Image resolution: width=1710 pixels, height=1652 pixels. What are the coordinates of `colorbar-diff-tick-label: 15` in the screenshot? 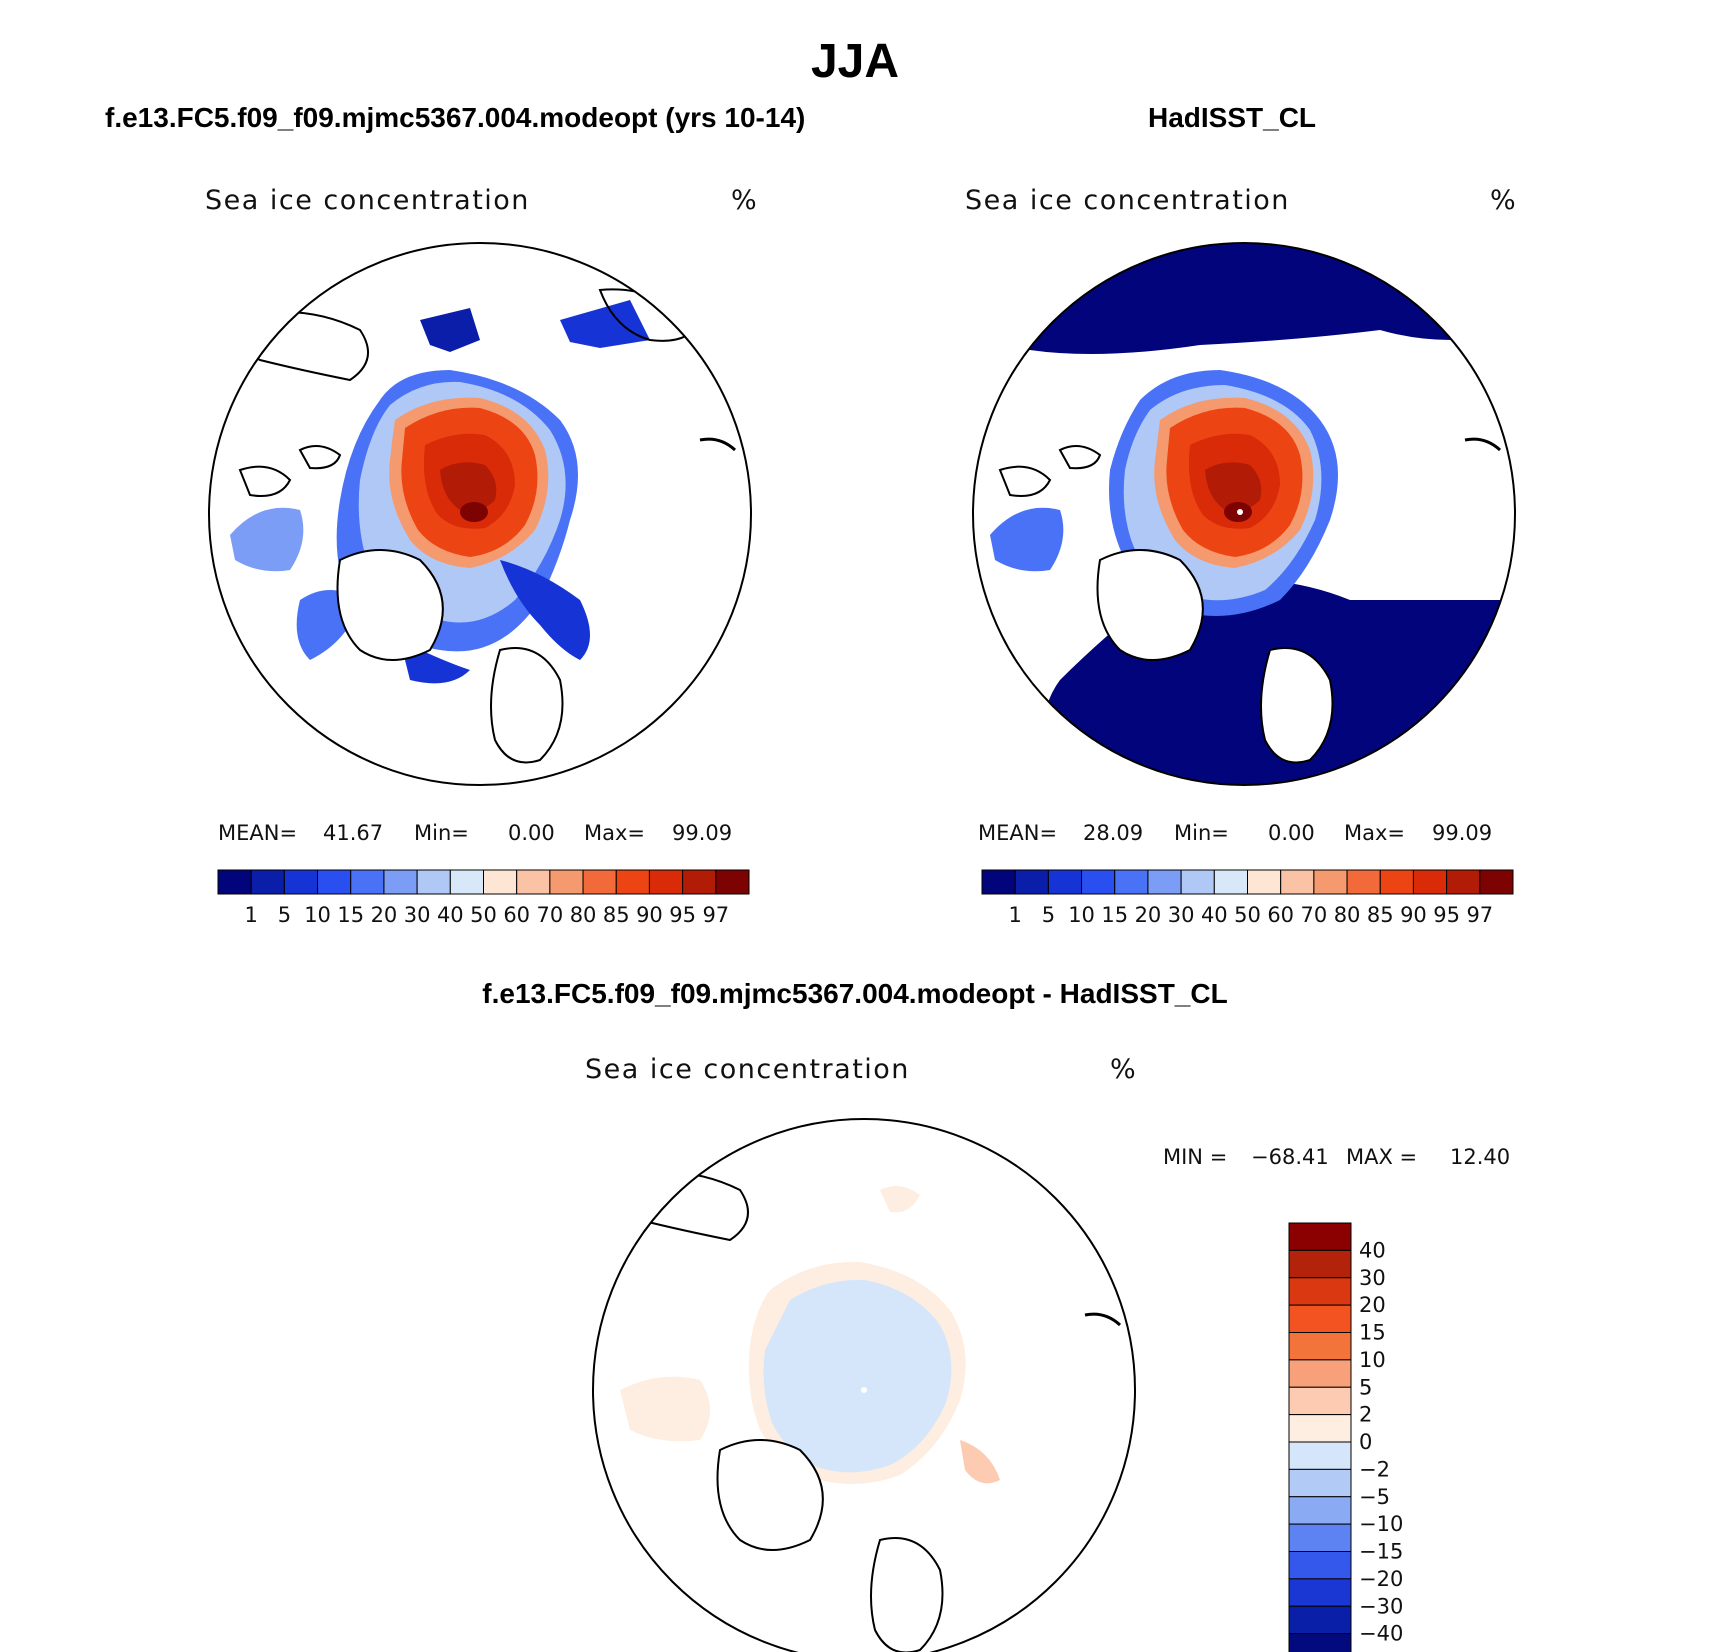 It's located at (1372, 1333).